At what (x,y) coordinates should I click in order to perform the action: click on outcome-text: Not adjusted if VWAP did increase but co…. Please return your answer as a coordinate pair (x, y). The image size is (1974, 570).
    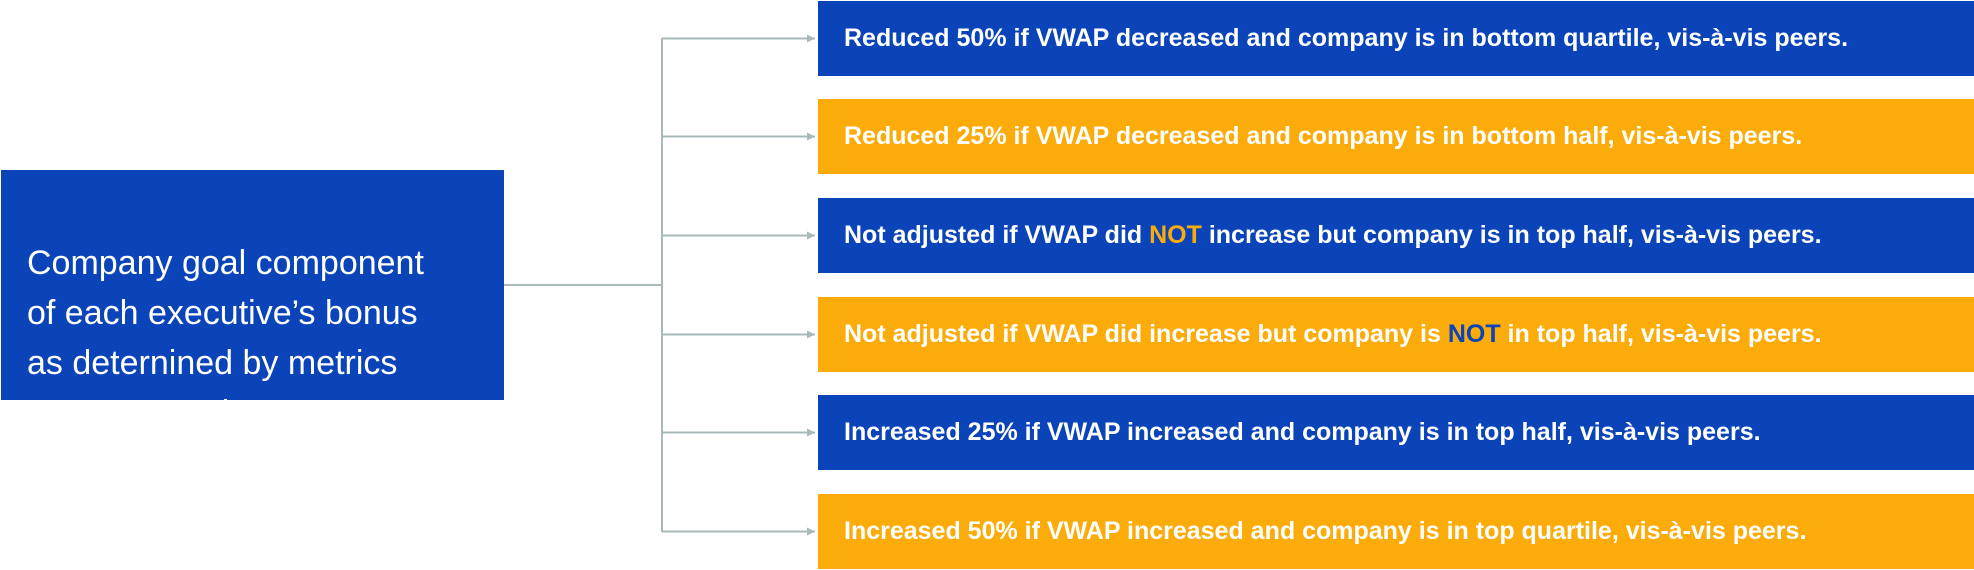
    Looking at the image, I should click on (1333, 334).